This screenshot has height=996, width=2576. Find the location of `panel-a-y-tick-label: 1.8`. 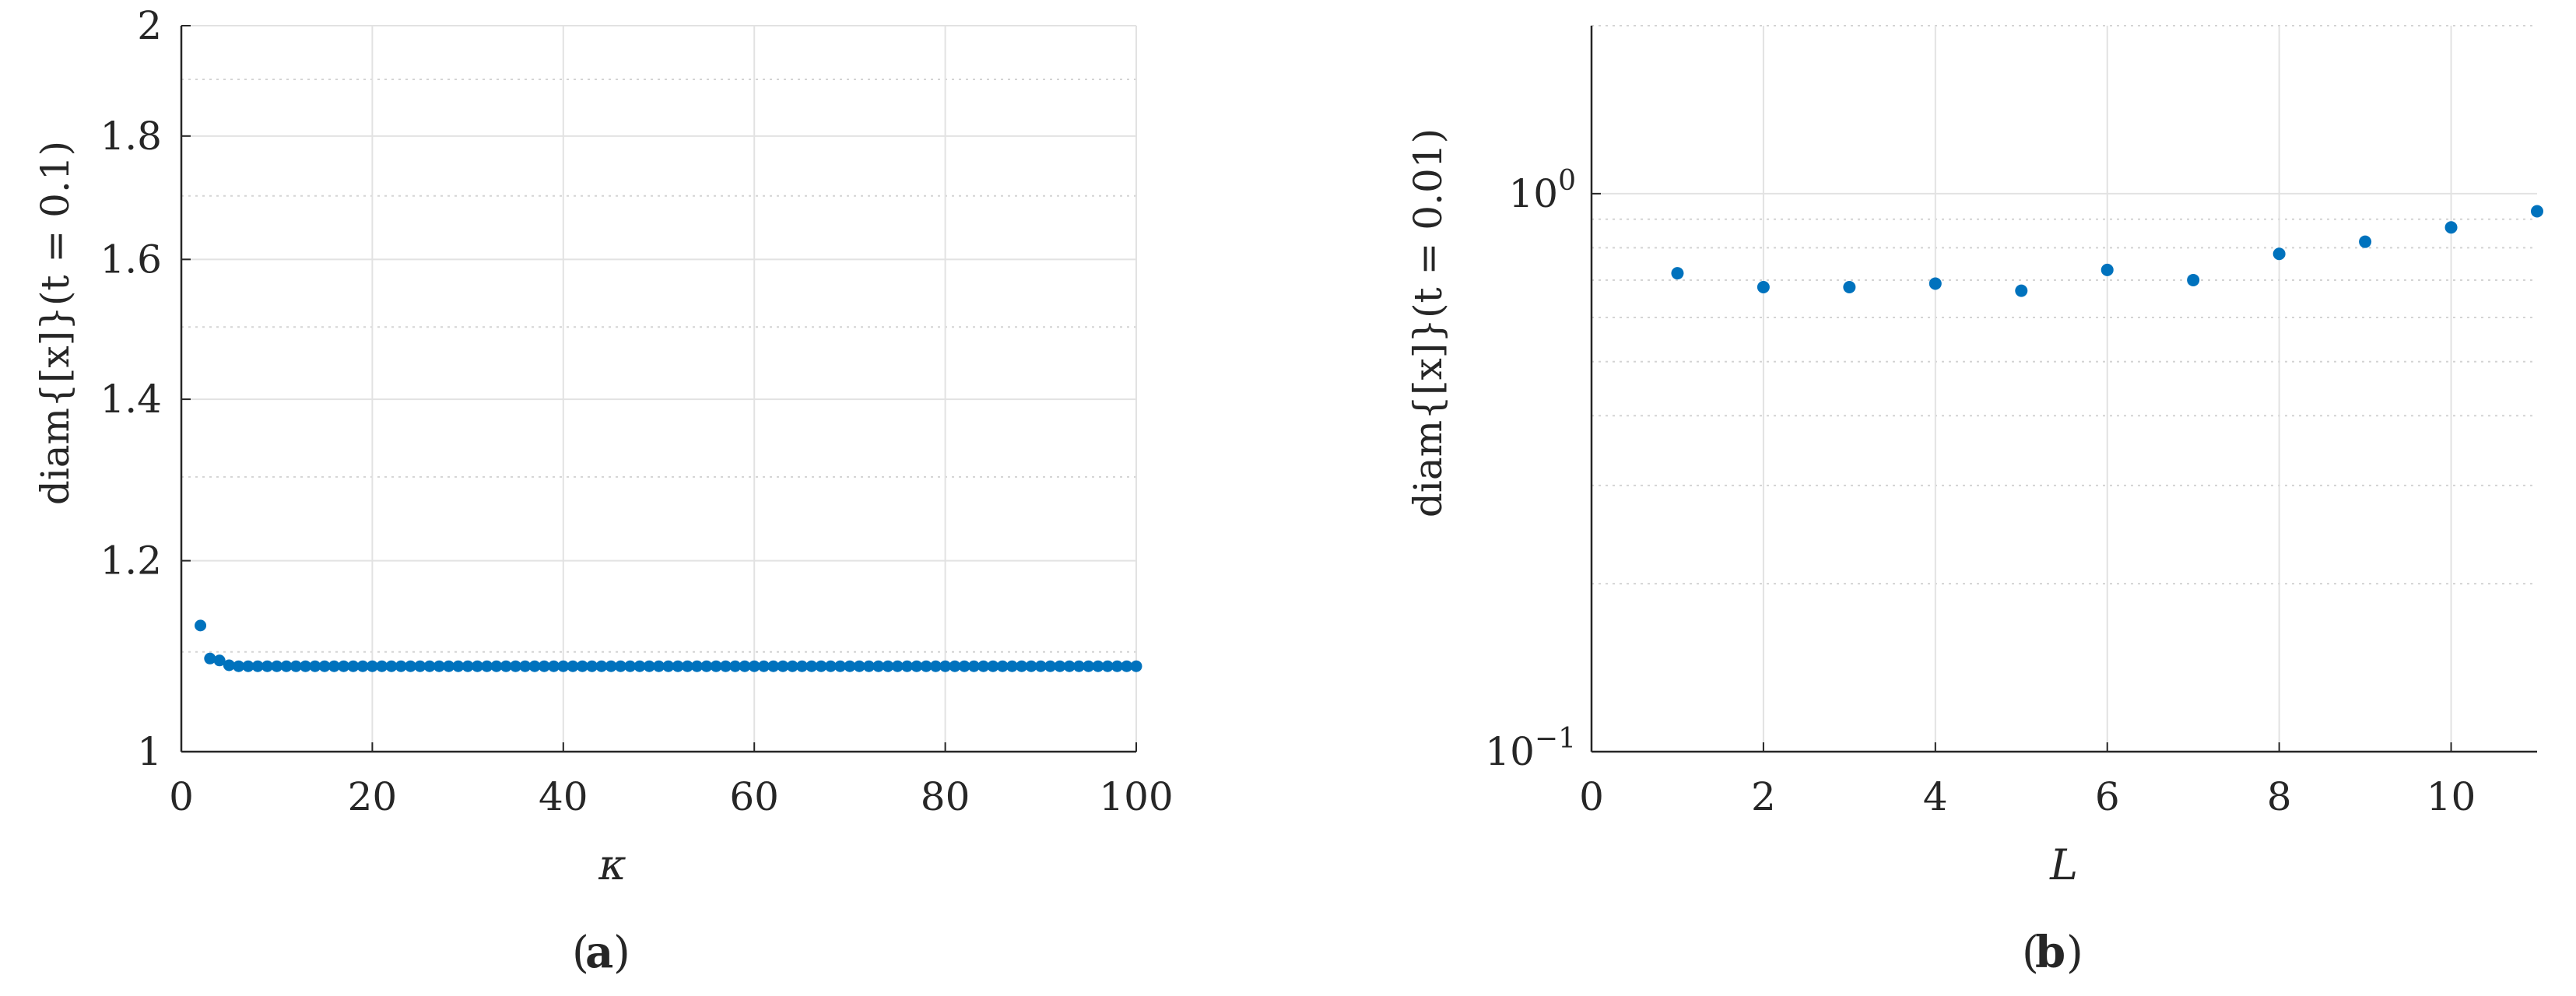

panel-a-y-tick-label: 1.8 is located at coordinates (131, 136).